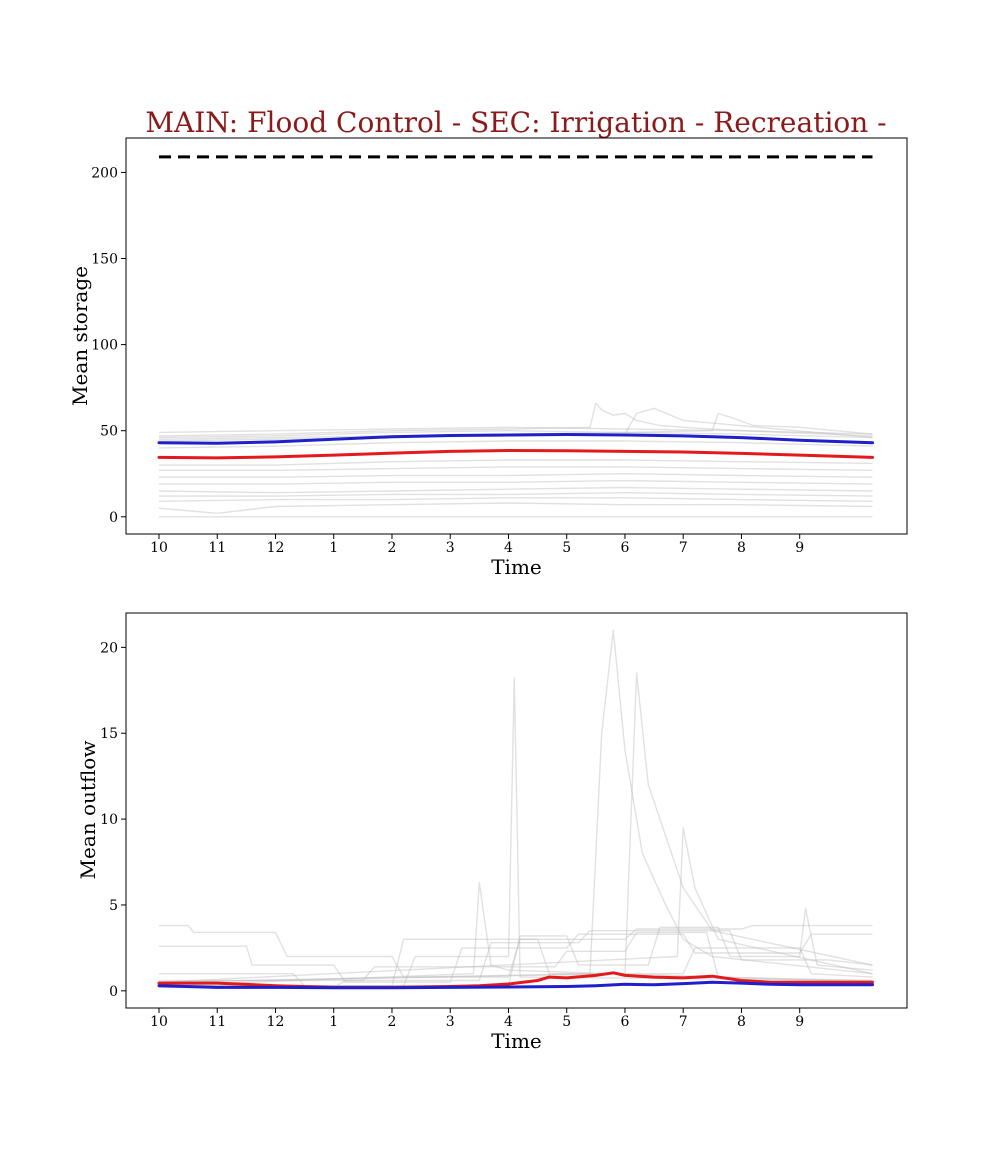 This screenshot has width=1008, height=1152. What do you see at coordinates (109, 432) in the screenshot?
I see `storage-y-tick-label: 50` at bounding box center [109, 432].